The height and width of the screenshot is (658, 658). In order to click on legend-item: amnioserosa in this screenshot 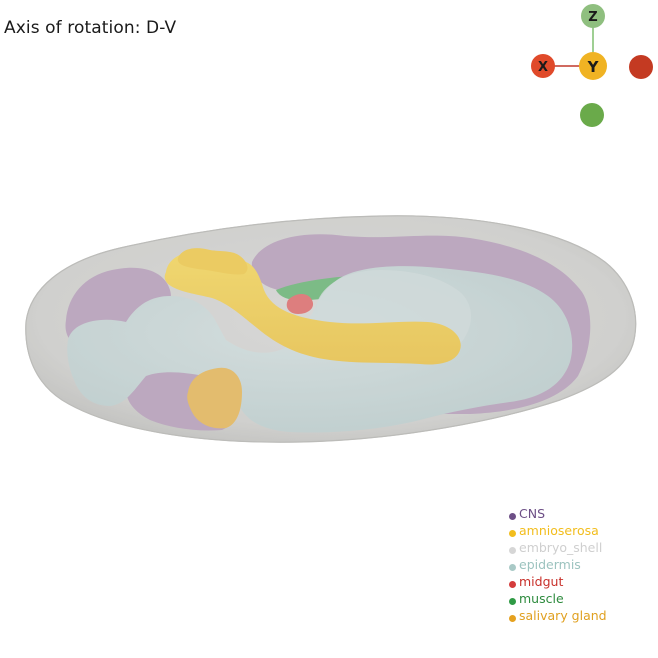, I will do `click(581, 530)`.